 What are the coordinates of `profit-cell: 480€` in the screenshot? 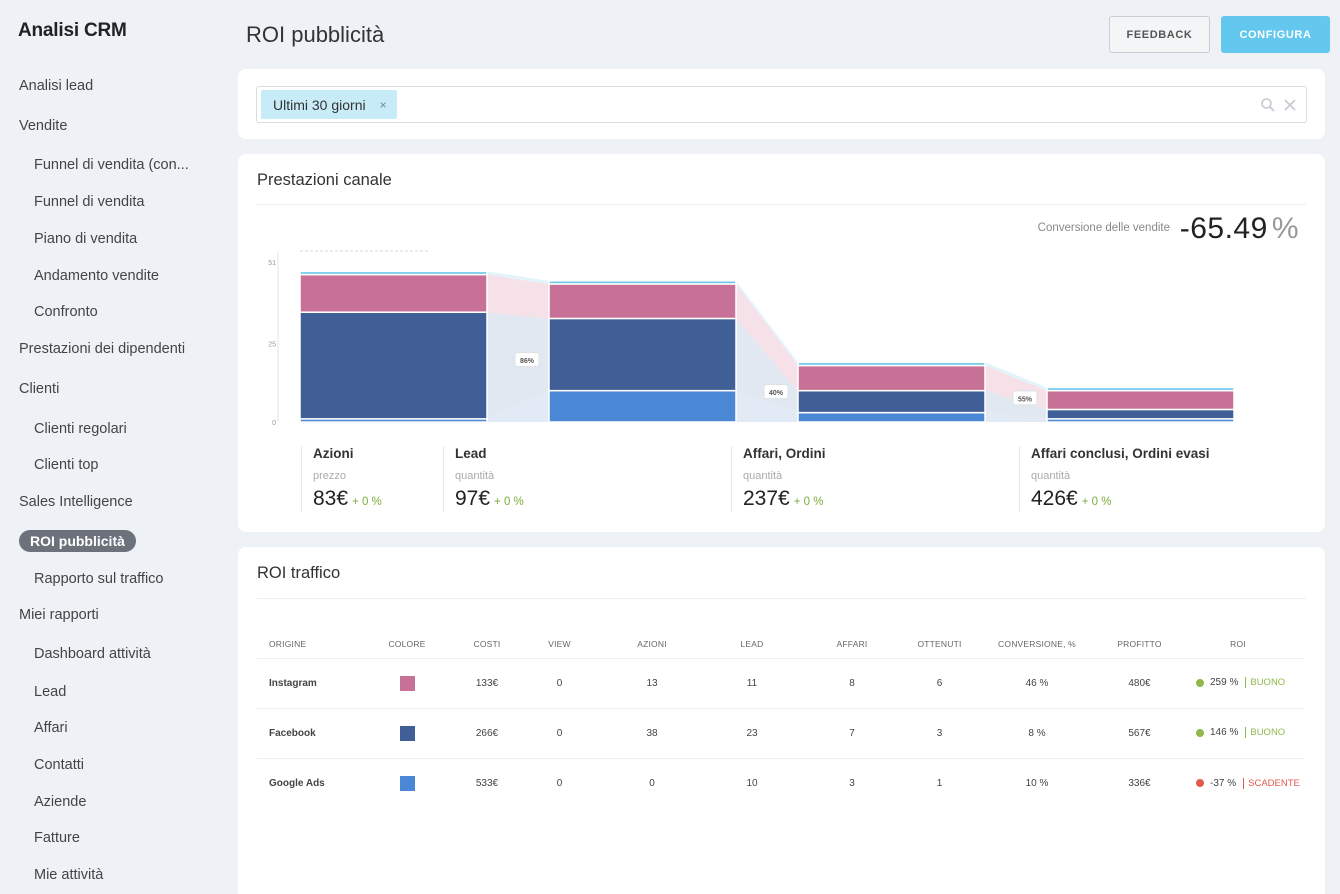 It's located at (1139, 683).